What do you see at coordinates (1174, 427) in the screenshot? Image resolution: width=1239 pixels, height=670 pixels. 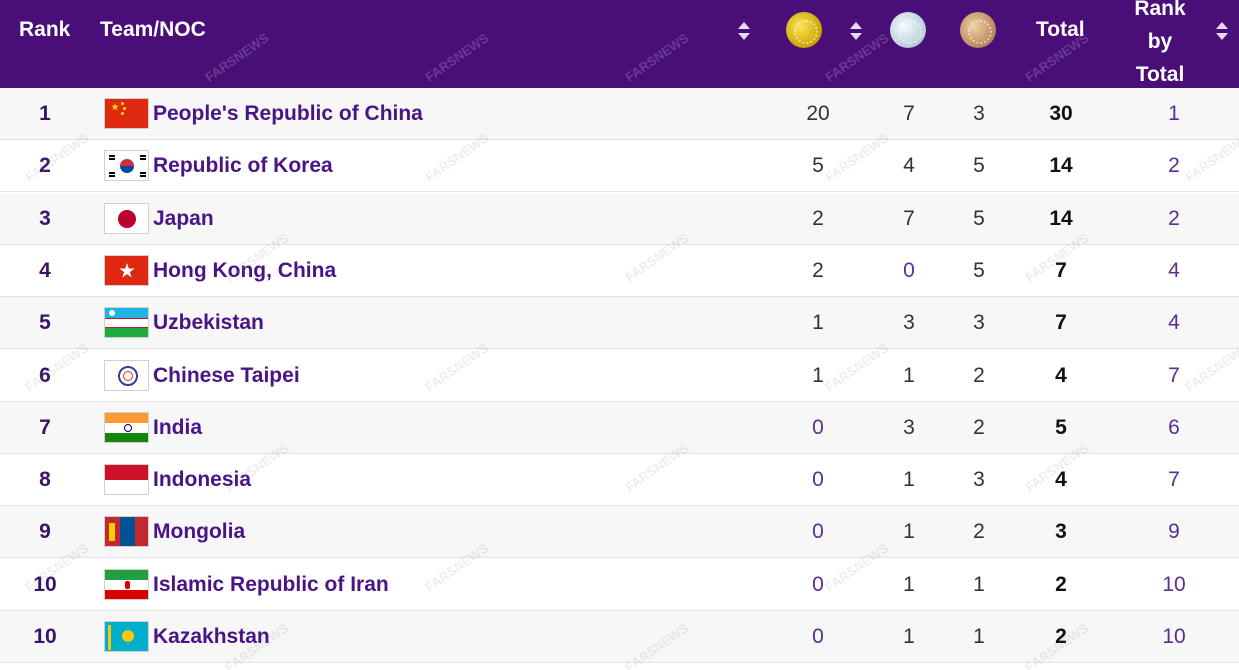 I see `rank-by-total-value: 6` at bounding box center [1174, 427].